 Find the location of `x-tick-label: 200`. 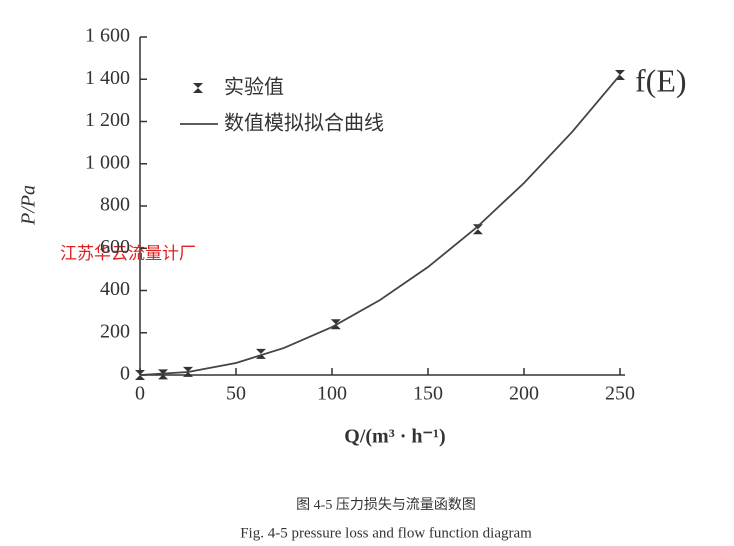

x-tick-label: 200 is located at coordinates (524, 394).